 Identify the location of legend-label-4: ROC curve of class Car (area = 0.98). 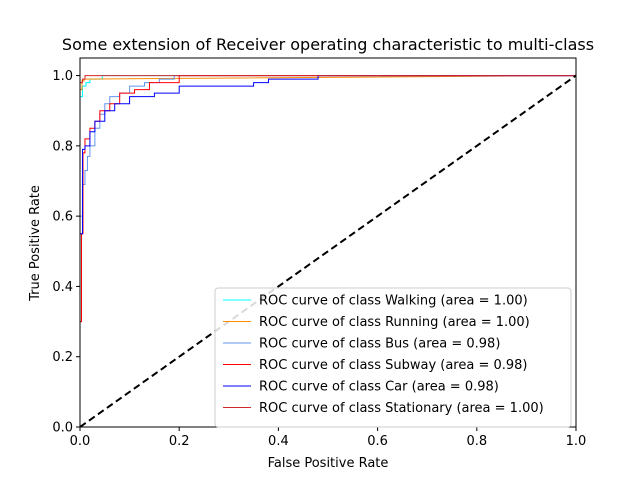
(379, 387).